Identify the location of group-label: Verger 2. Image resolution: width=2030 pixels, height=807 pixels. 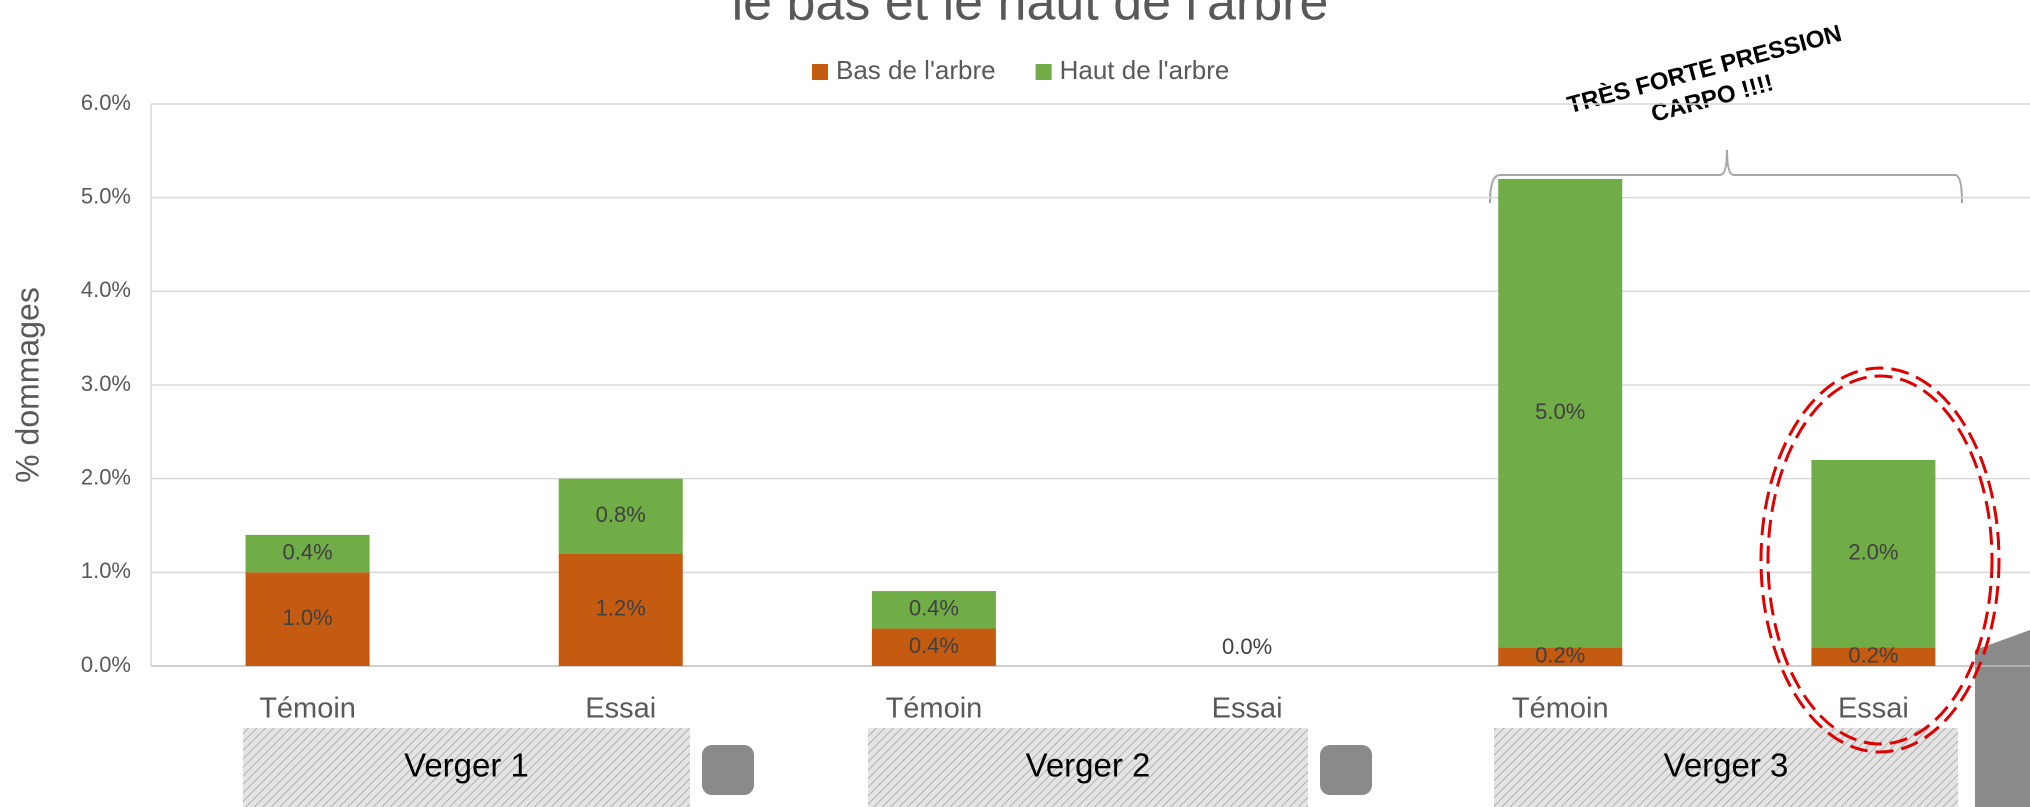
(1088, 765).